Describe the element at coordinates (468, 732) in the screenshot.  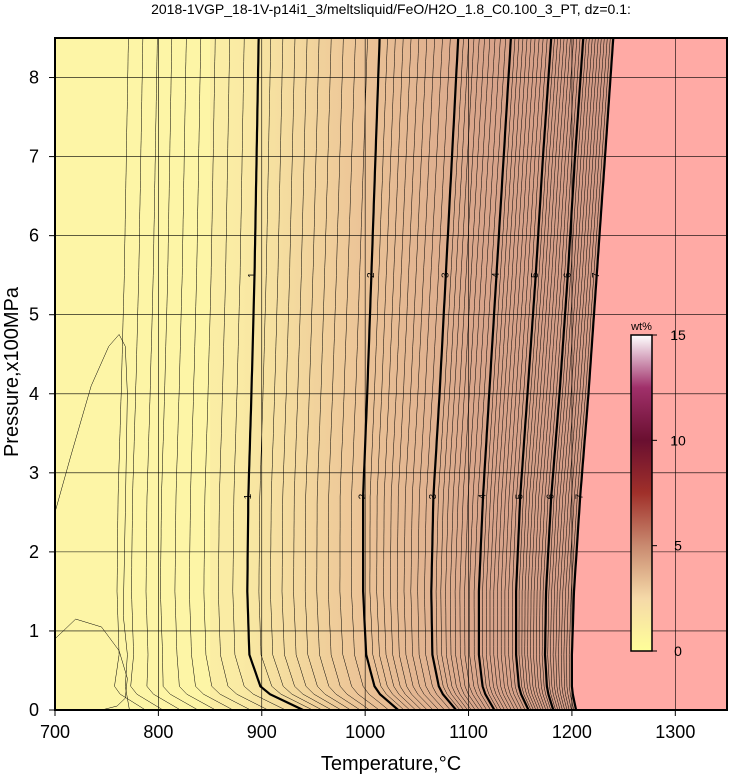
I see `x-tick-label: 1100` at that location.